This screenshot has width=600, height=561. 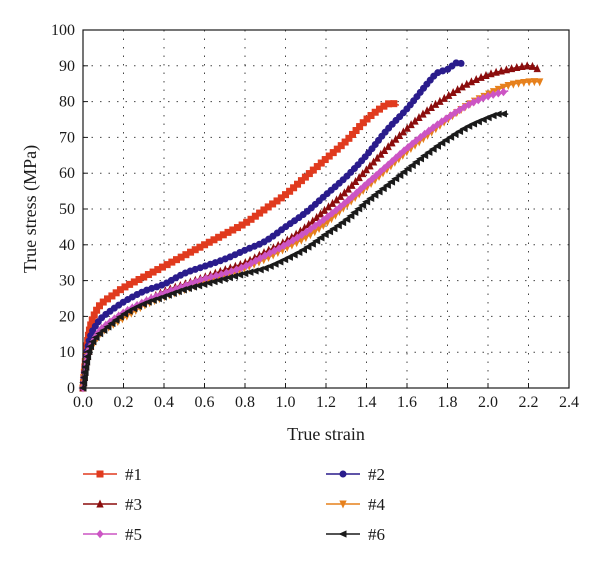 I want to click on legend-label: #6, so click(x=376, y=534).